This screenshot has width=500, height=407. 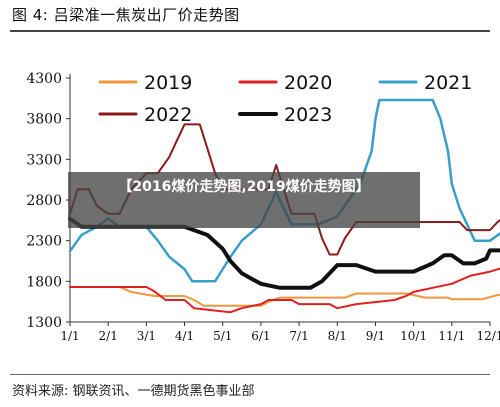 I want to click on y-tick-label: 4300, so click(x=44, y=79).